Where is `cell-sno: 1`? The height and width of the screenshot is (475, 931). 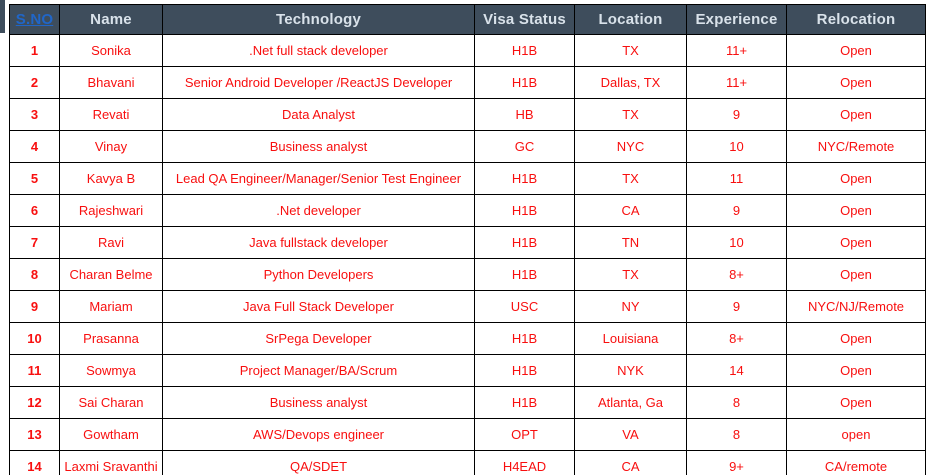
cell-sno: 1 is located at coordinates (34, 50).